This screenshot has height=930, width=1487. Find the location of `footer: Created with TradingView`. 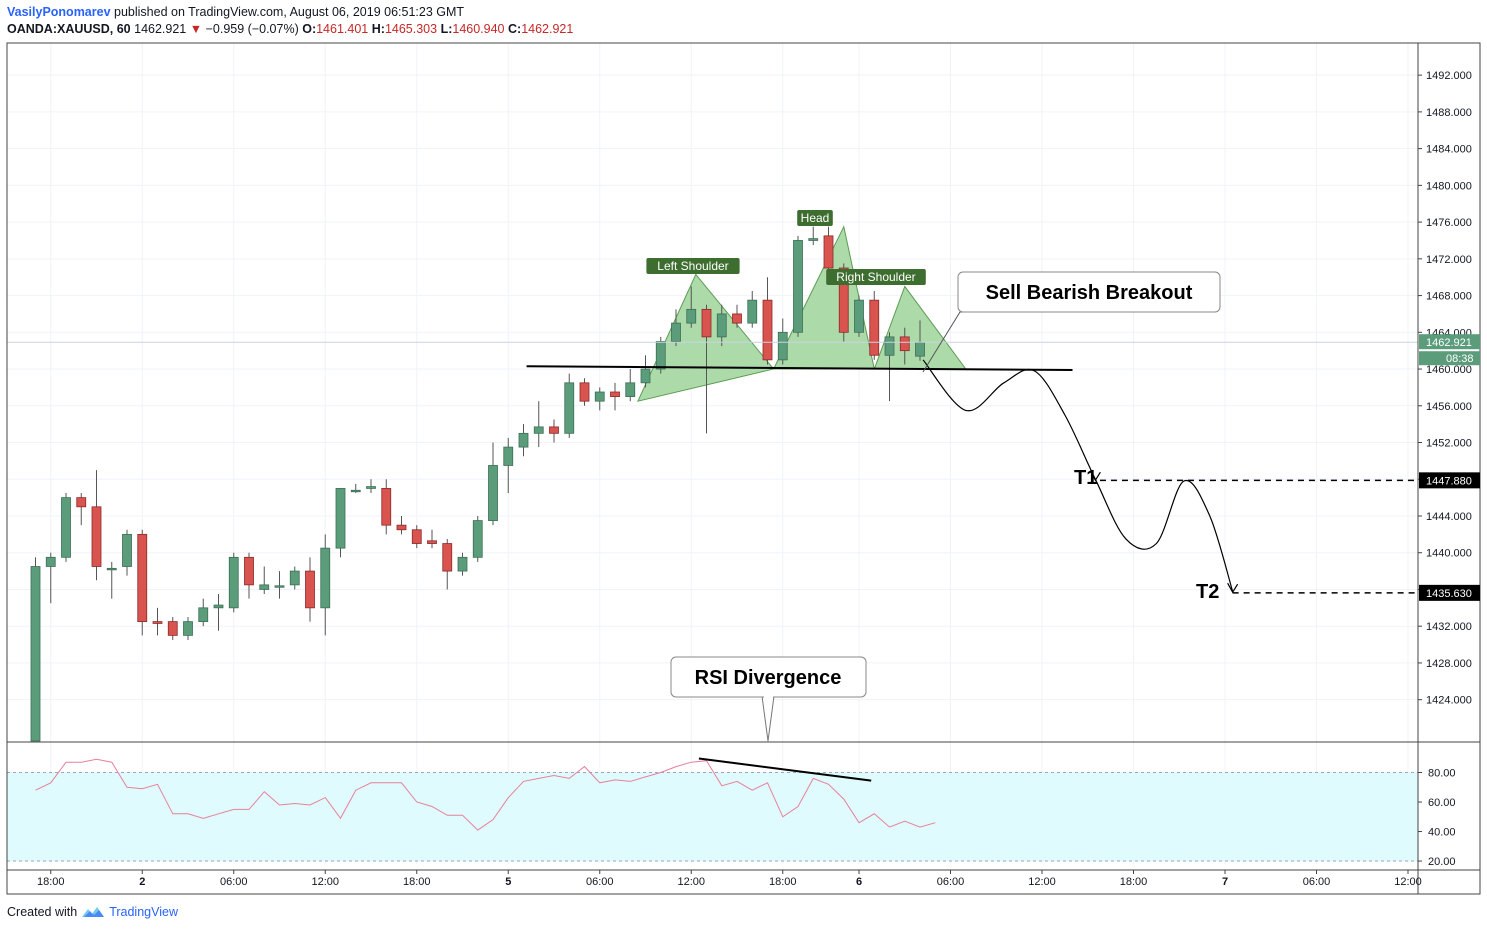

footer: Created with TradingView is located at coordinates (92, 912).